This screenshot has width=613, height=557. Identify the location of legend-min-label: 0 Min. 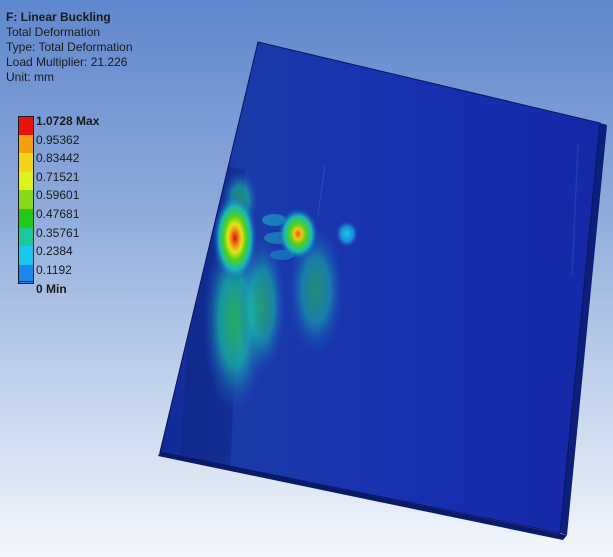
(51, 289).